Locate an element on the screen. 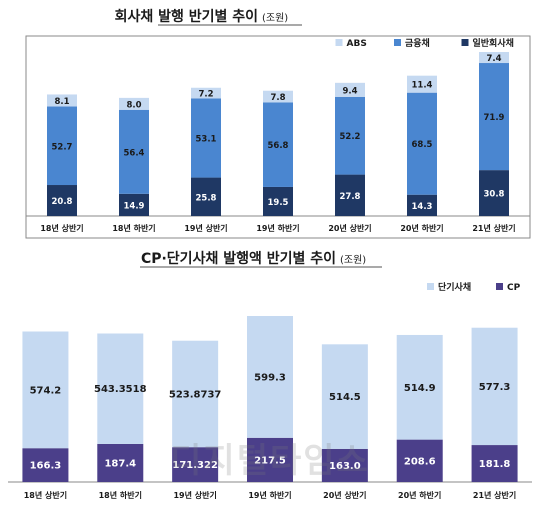  chart-title: CP·단기사채 발행액 반기별 추이 is located at coordinates (238, 258).